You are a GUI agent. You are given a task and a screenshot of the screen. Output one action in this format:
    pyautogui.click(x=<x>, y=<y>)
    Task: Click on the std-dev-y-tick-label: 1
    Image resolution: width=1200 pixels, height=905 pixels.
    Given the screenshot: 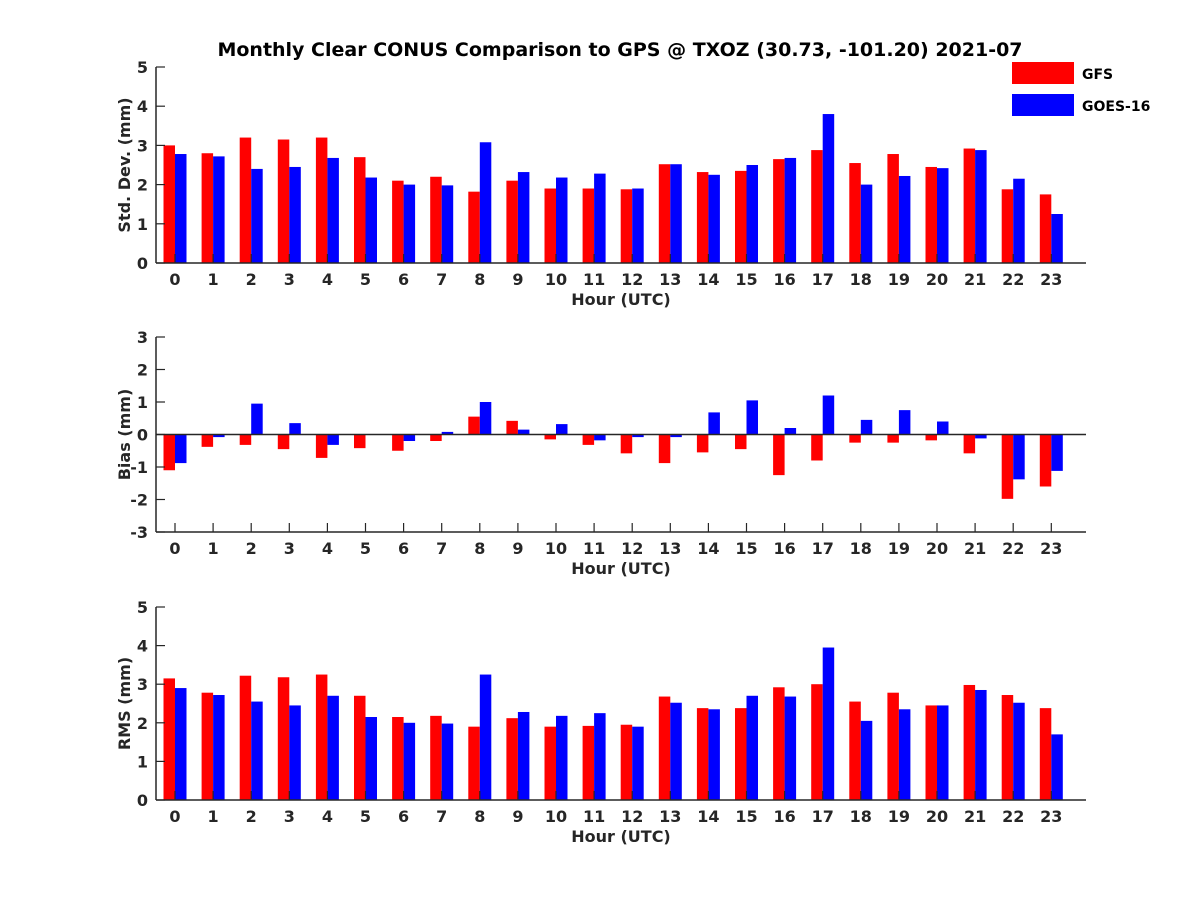 What is the action you would take?
    pyautogui.click(x=142, y=224)
    